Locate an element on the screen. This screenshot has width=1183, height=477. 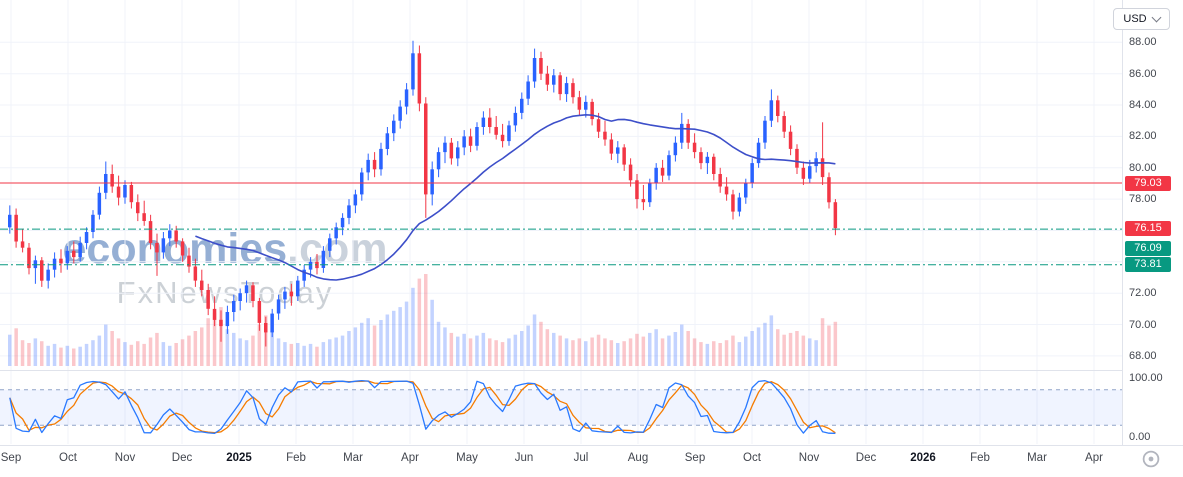
price-tick-label: 84.00 is located at coordinates (1143, 105).